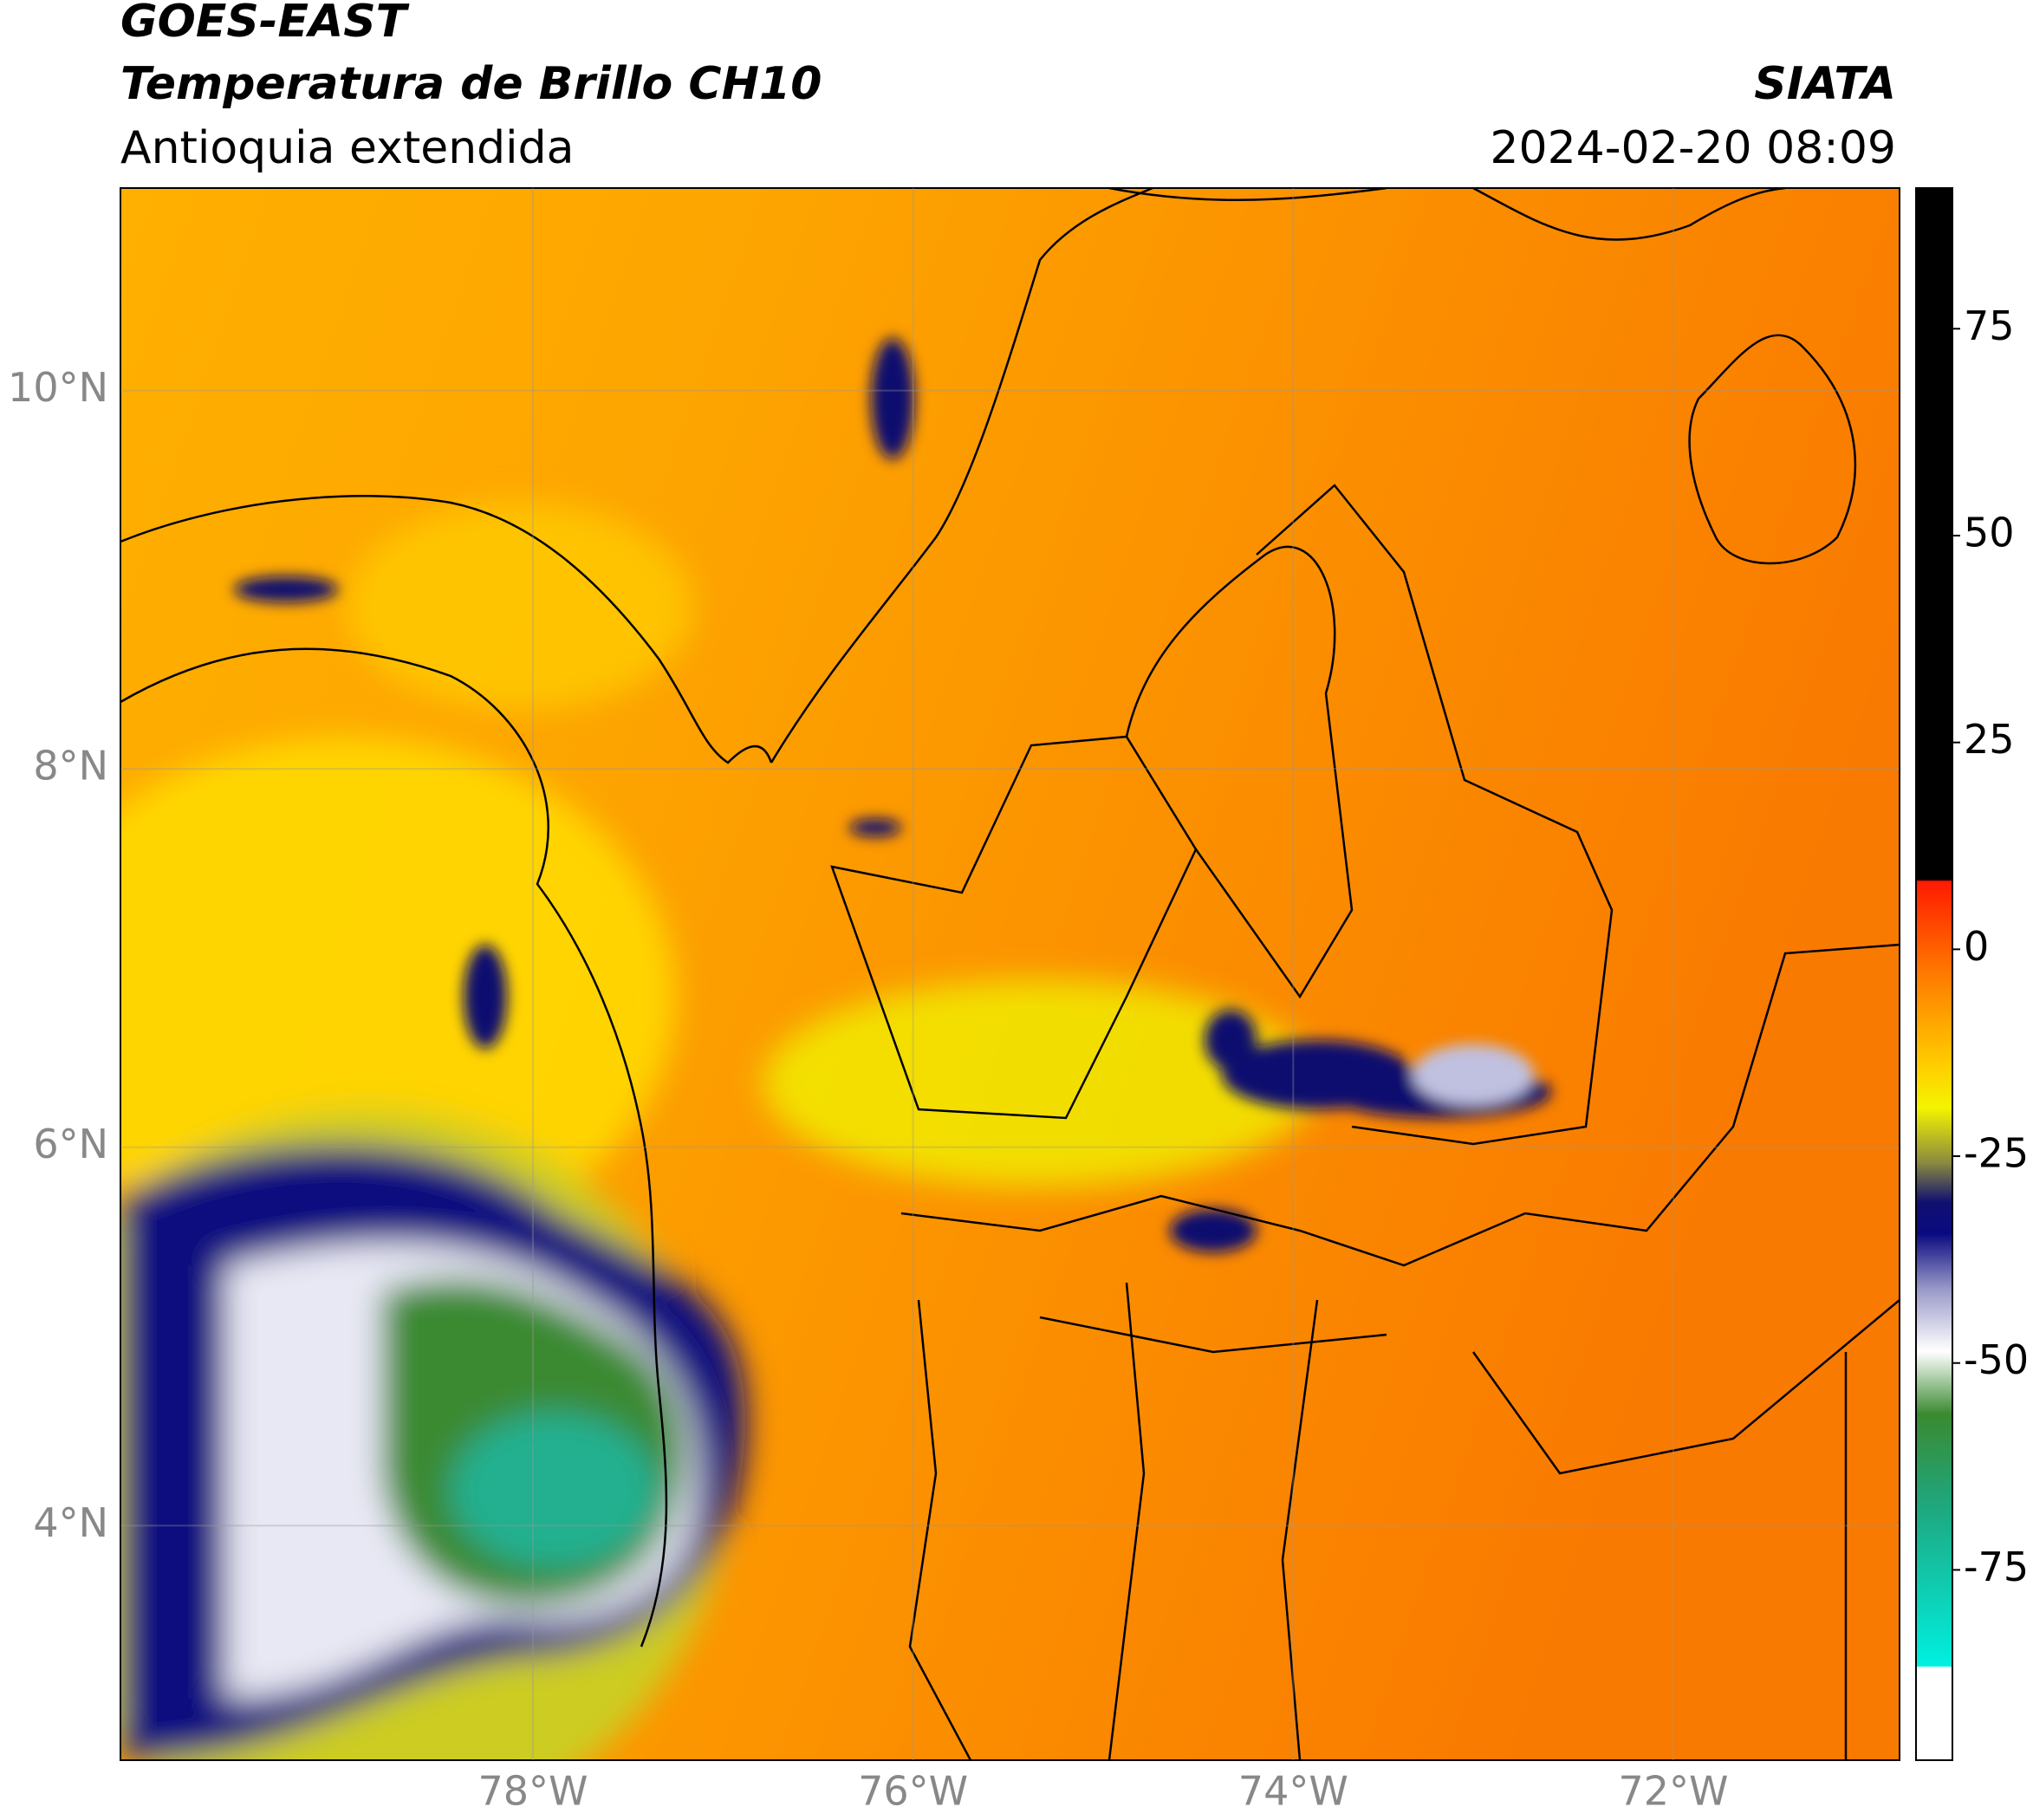  What do you see at coordinates (1997, 1359) in the screenshot?
I see `colorbar-tick-label: -50` at bounding box center [1997, 1359].